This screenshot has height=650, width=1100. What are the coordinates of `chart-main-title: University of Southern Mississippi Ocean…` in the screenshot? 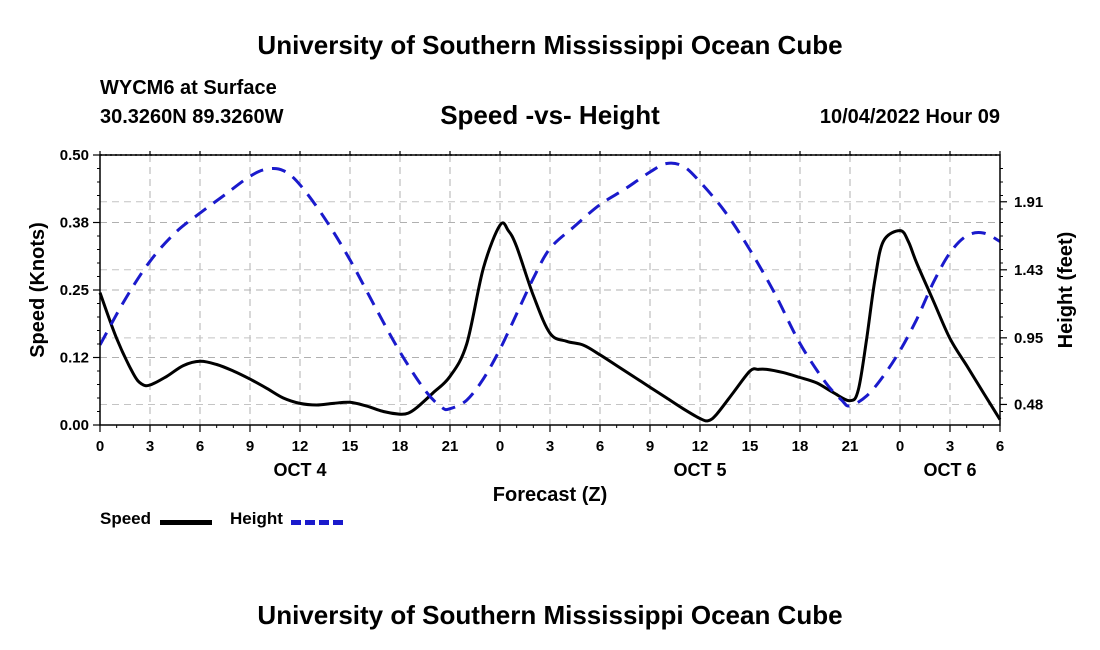 It's located at (550, 45).